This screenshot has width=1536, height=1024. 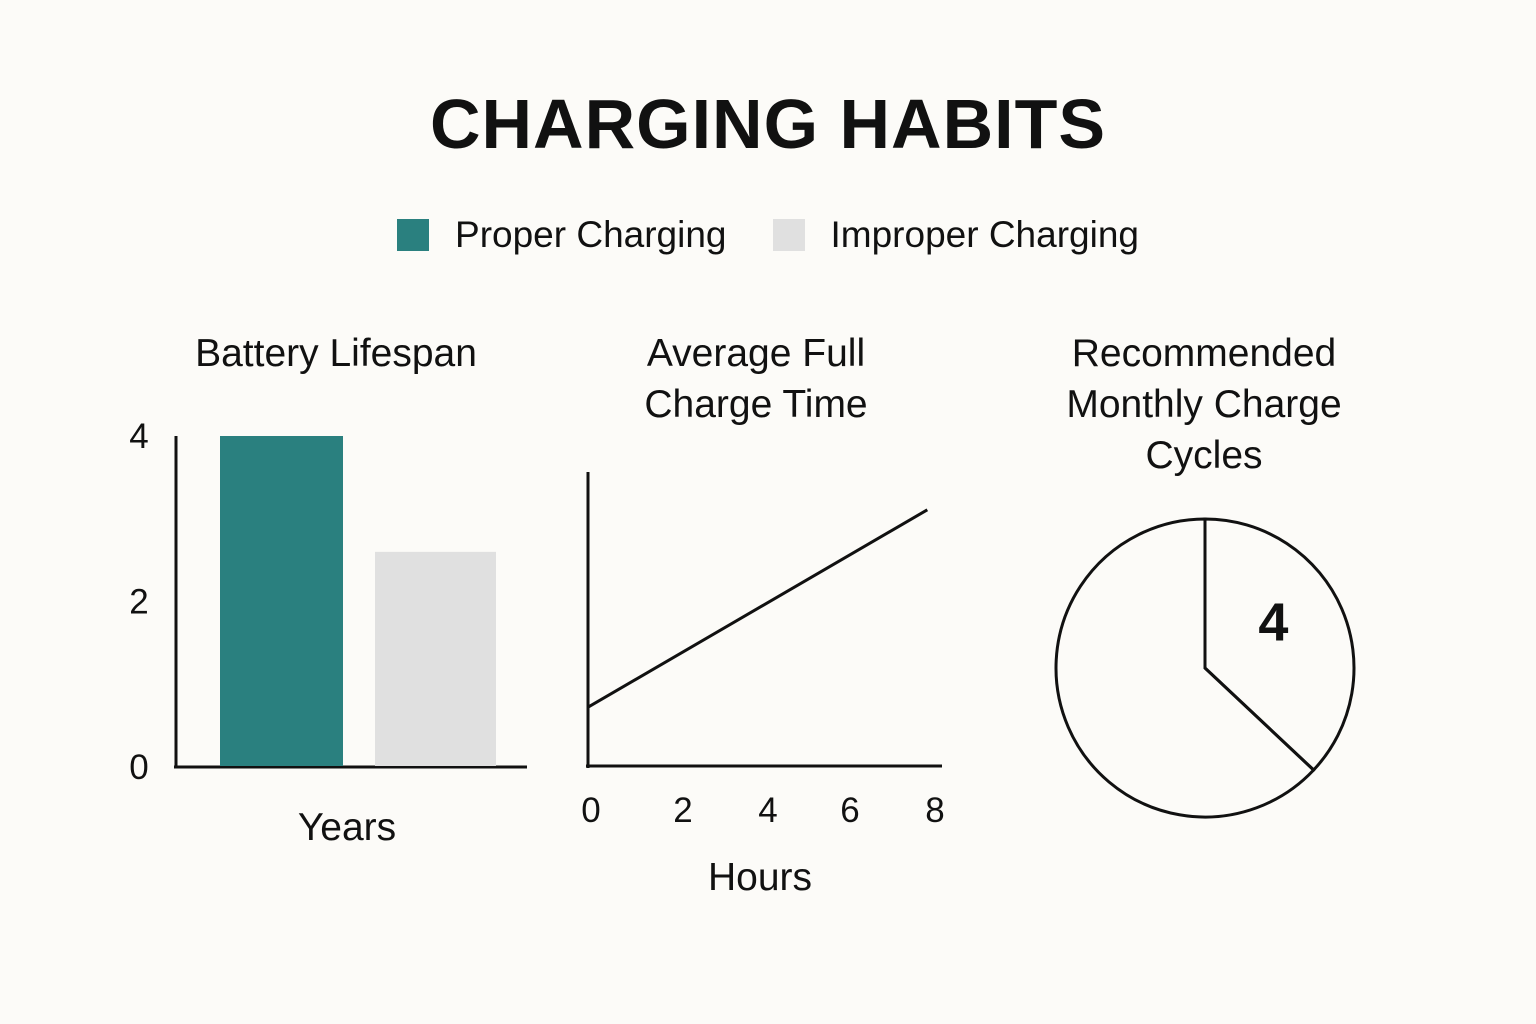 I want to click on legend-label-improper: Improper Charging, so click(x=984, y=234).